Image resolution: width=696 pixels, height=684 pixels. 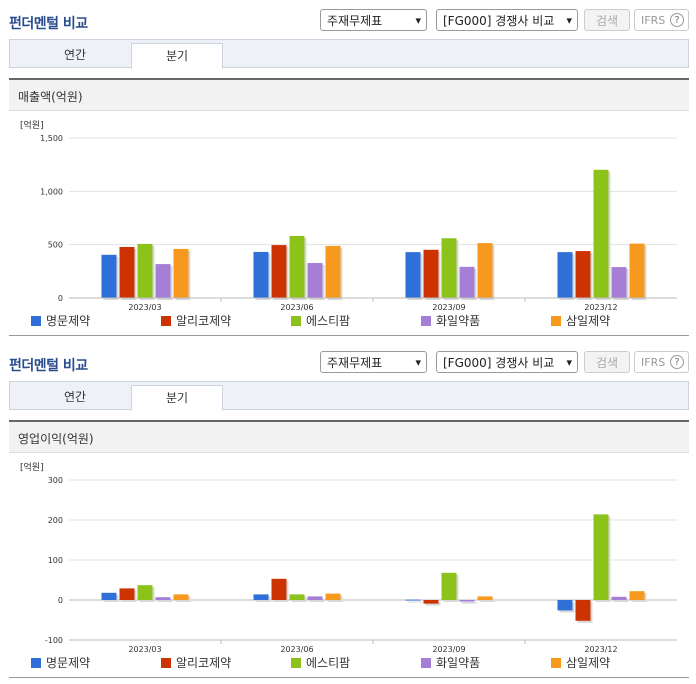 What do you see at coordinates (48, 366) in the screenshot?
I see `panel-title: 펀더멘털 비교` at bounding box center [48, 366].